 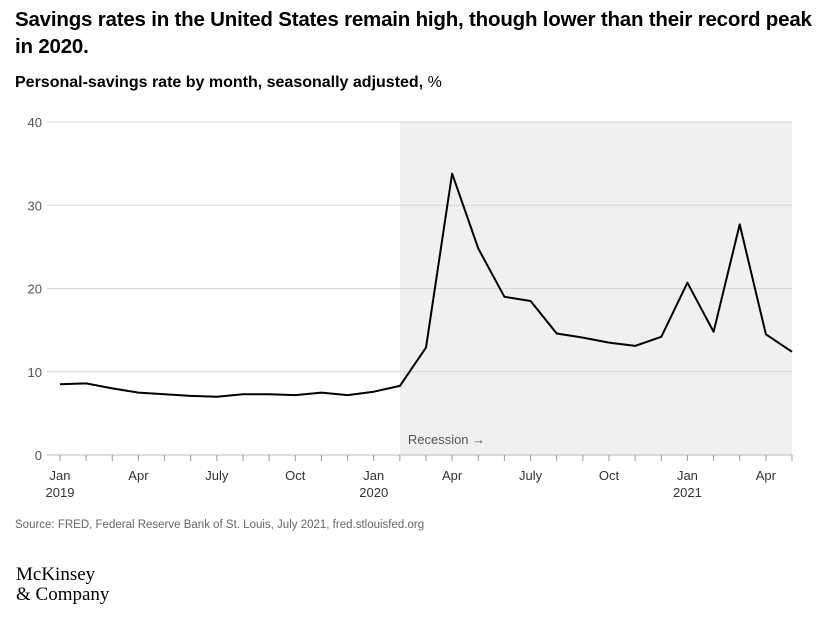 I want to click on mckinsey-logo: McKinsey & Company, so click(x=62, y=585).